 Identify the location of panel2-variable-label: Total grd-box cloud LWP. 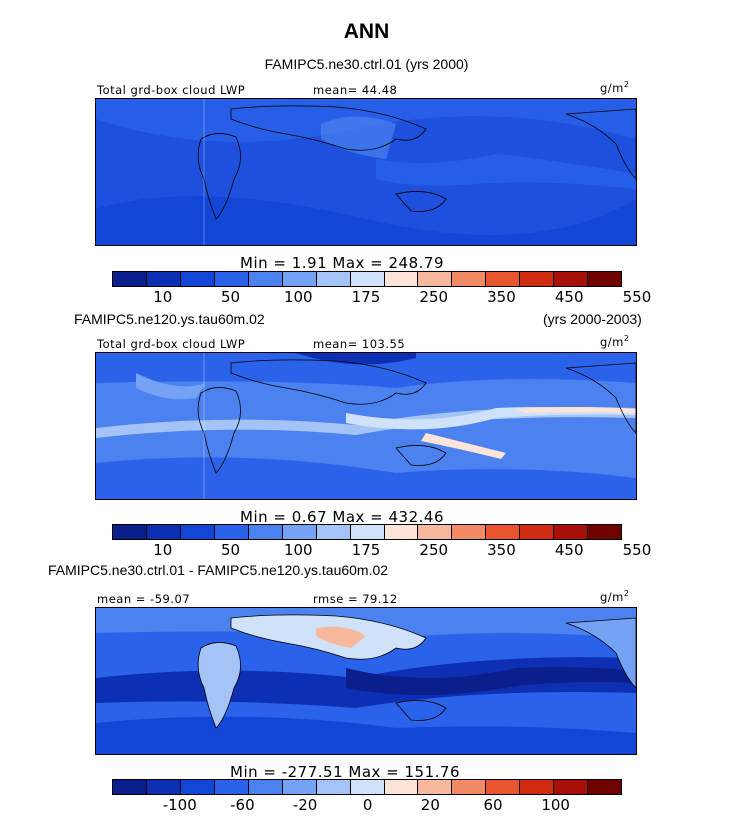
(171, 344).